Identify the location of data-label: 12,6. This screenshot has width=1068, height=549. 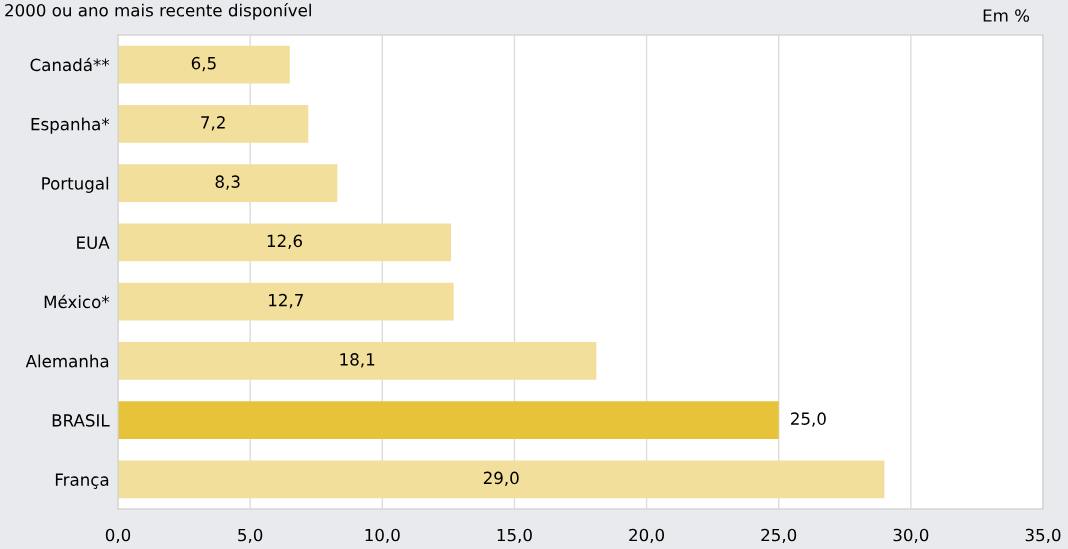
(285, 241).